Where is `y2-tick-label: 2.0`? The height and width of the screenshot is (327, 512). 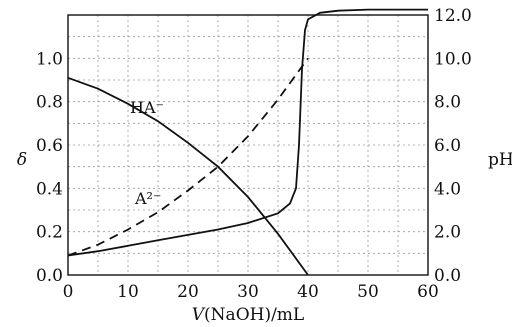 y2-tick-label: 2.0 is located at coordinates (447, 233).